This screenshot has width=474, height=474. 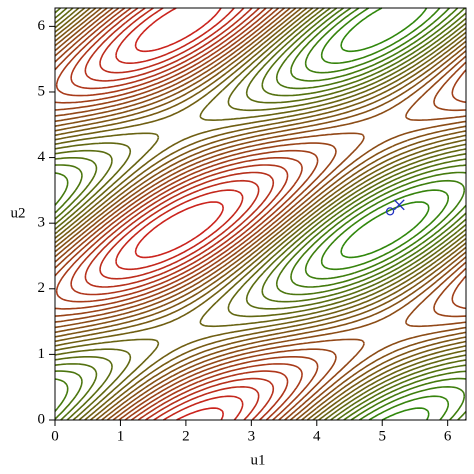 What do you see at coordinates (42, 354) in the screenshot?
I see `y-tick-label: 1` at bounding box center [42, 354].